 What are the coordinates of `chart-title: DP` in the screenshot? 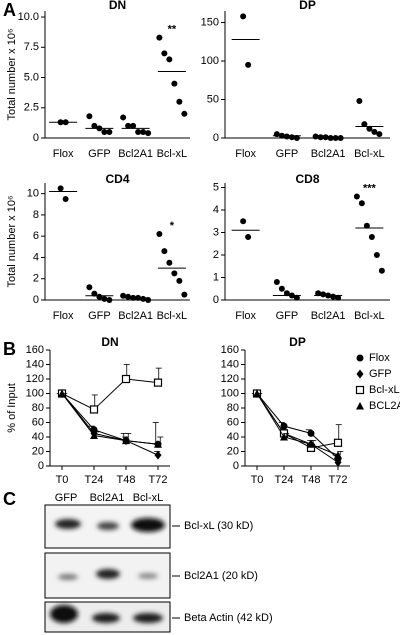 It's located at (307, 6).